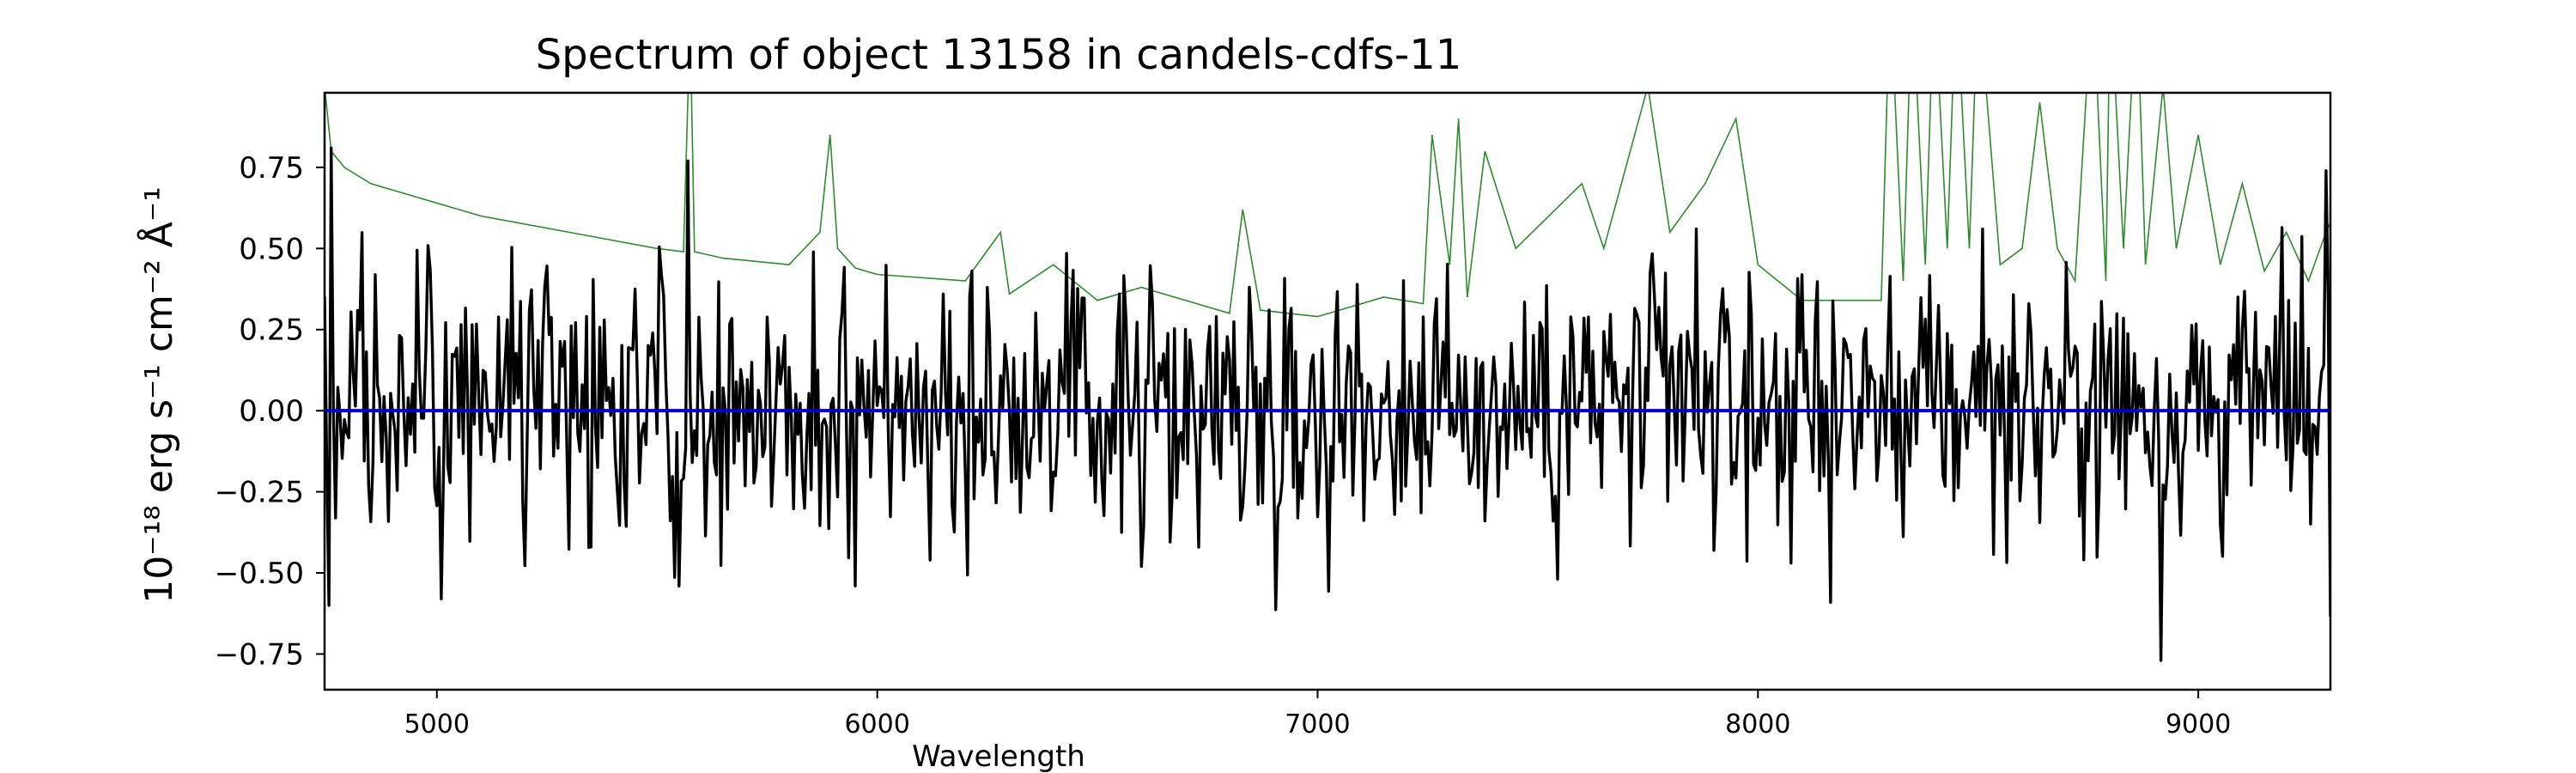 The height and width of the screenshot is (773, 2576). I want to click on y-axis-label: 10⁻¹⁸ erg s⁻¹ cm⁻² Å⁻¹, so click(159, 394).